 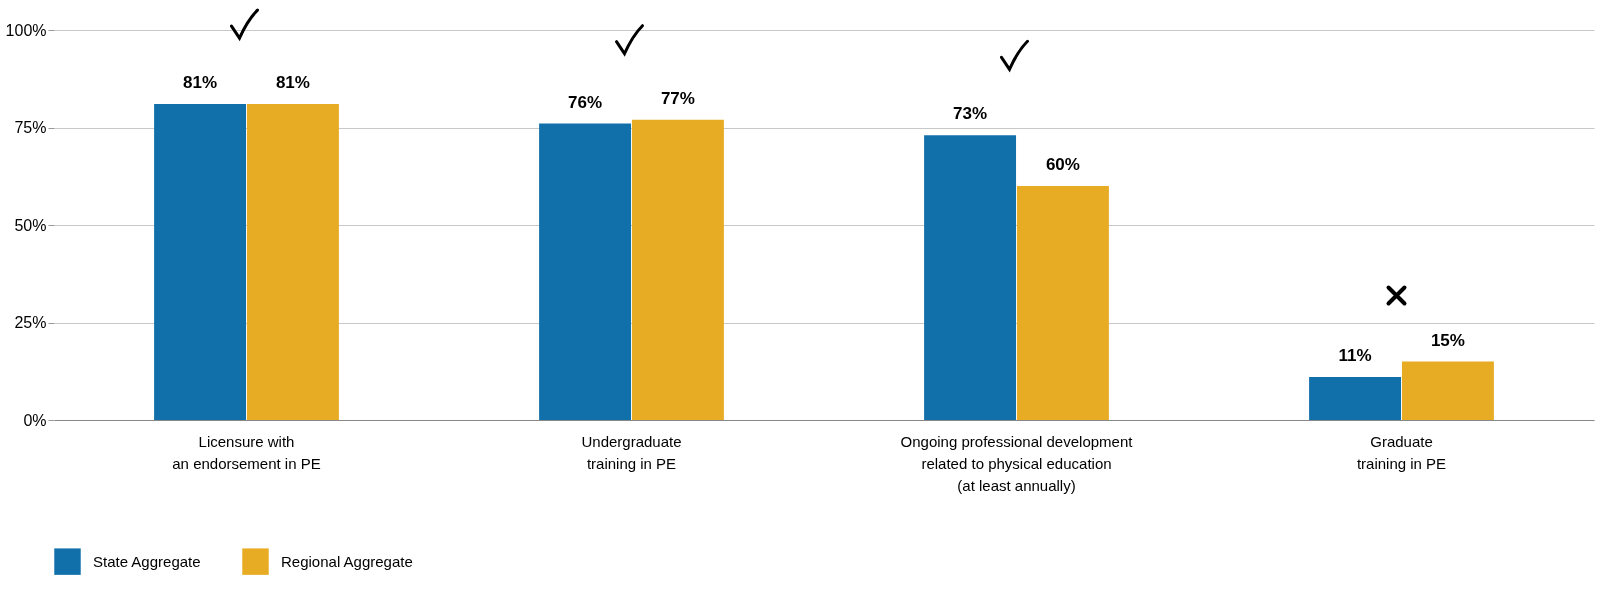 What do you see at coordinates (631, 452) in the screenshot?
I see `x-tick-label: Undergraduate training in PE` at bounding box center [631, 452].